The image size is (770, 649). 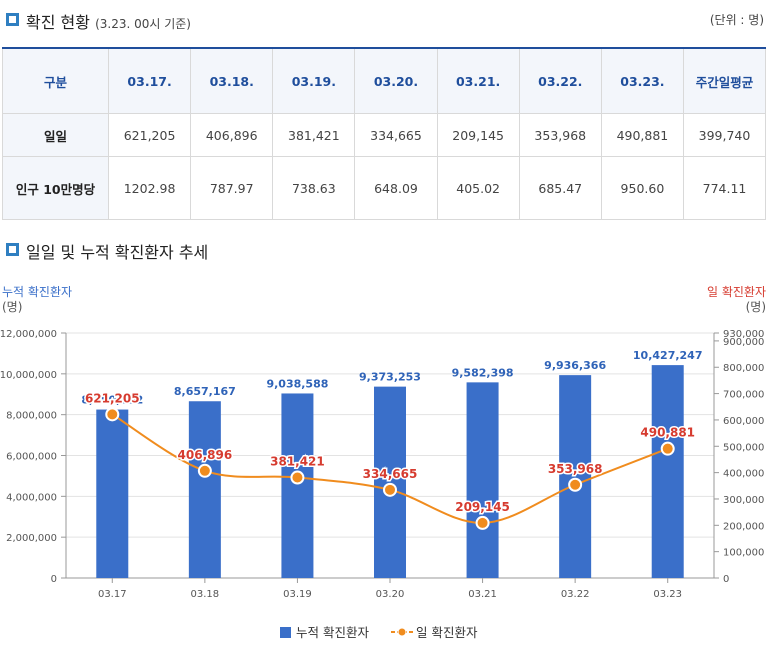 I want to click on line-value-label: 406,896, so click(x=205, y=455).